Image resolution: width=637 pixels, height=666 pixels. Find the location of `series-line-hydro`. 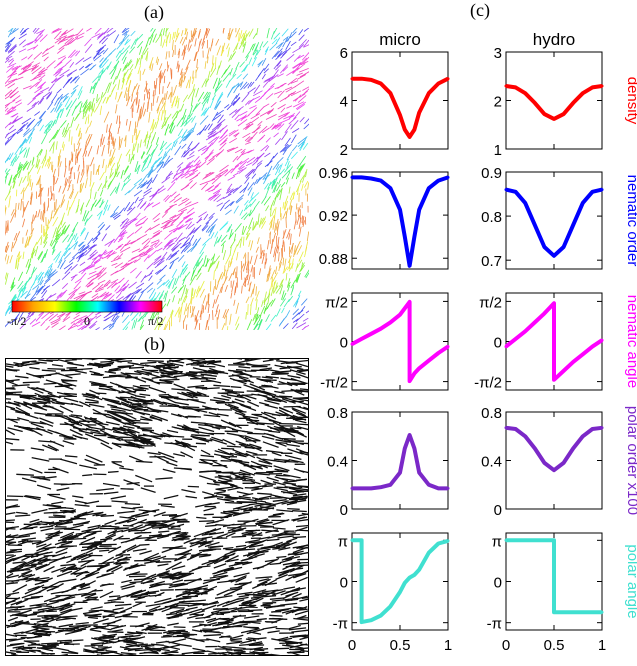

series-line-hydro is located at coordinates (554, 449).